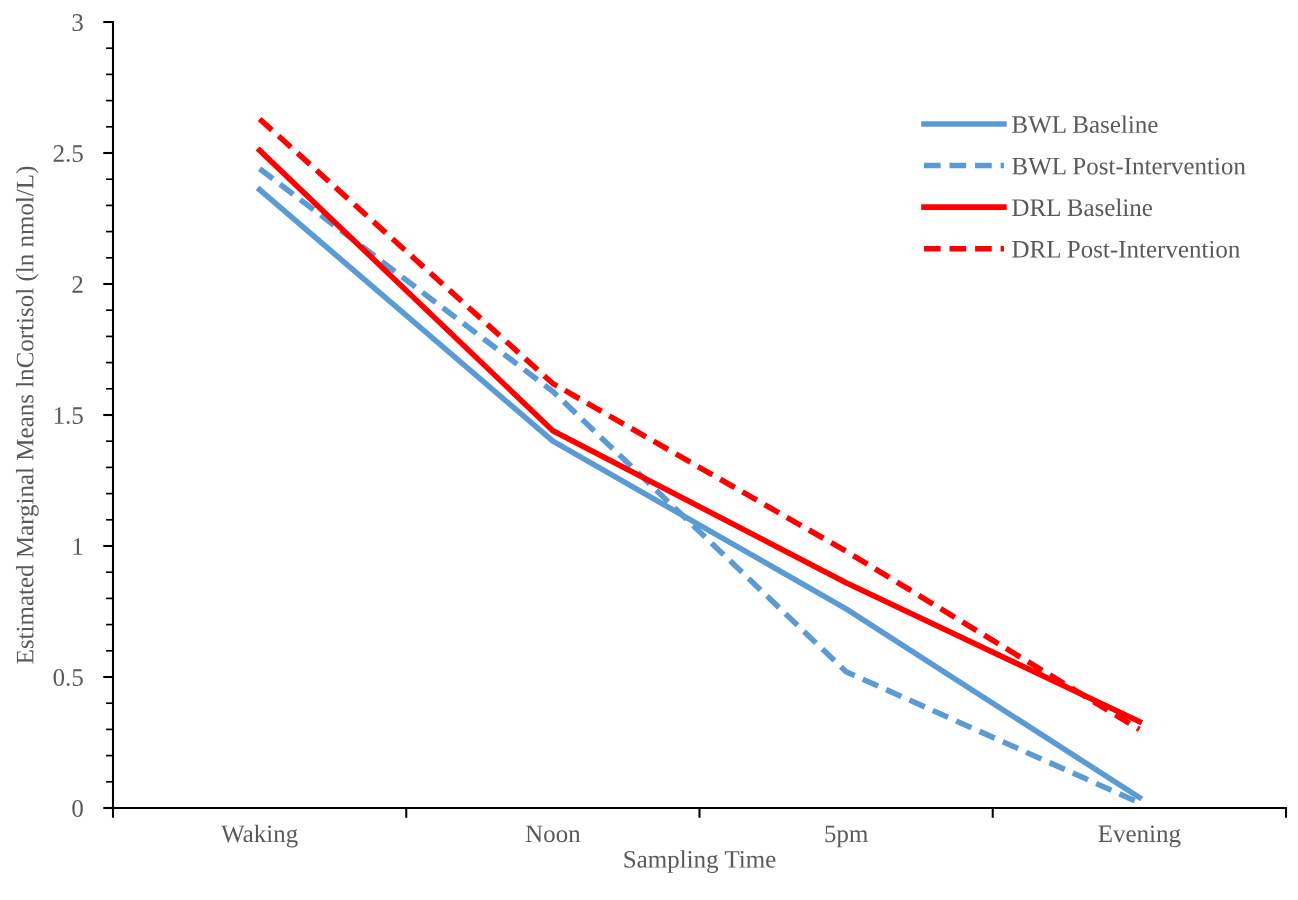  What do you see at coordinates (1139, 836) in the screenshot?
I see `x-tick-label: Evening` at bounding box center [1139, 836].